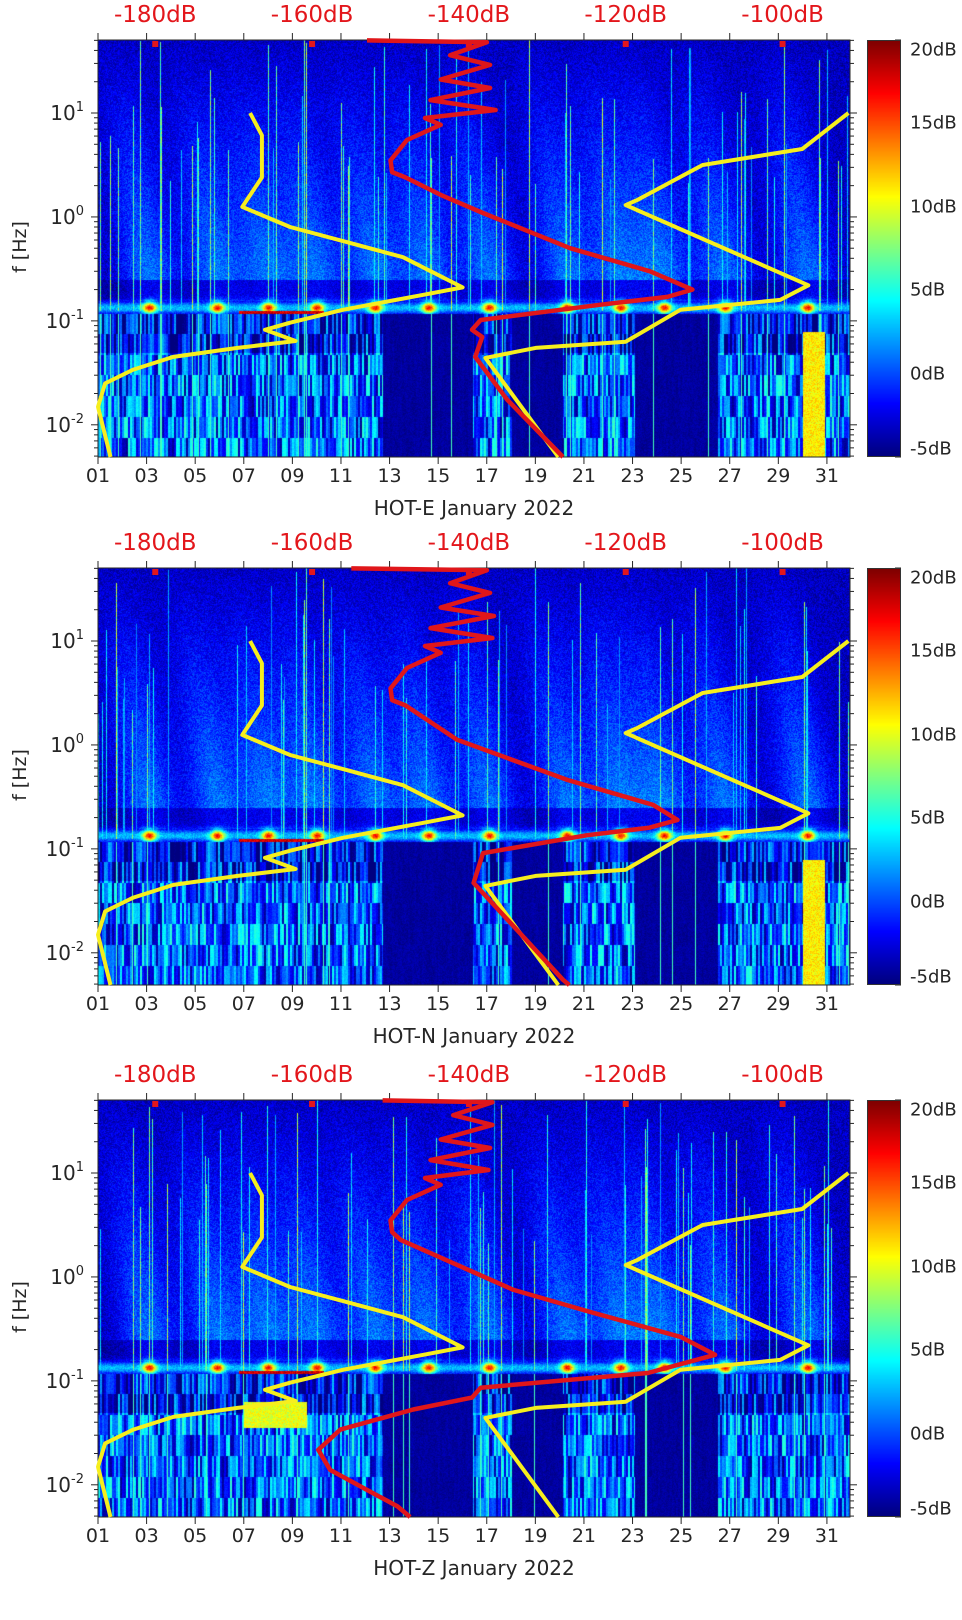 This screenshot has height=1620, width=962. What do you see at coordinates (195, 1004) in the screenshot?
I see `x-tick-label: 05` at bounding box center [195, 1004].